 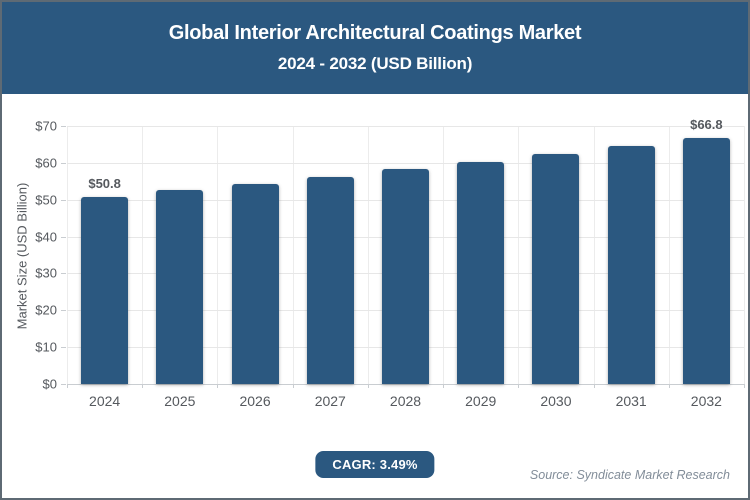 I want to click on bar-value-label: $50.8, so click(x=104, y=183).